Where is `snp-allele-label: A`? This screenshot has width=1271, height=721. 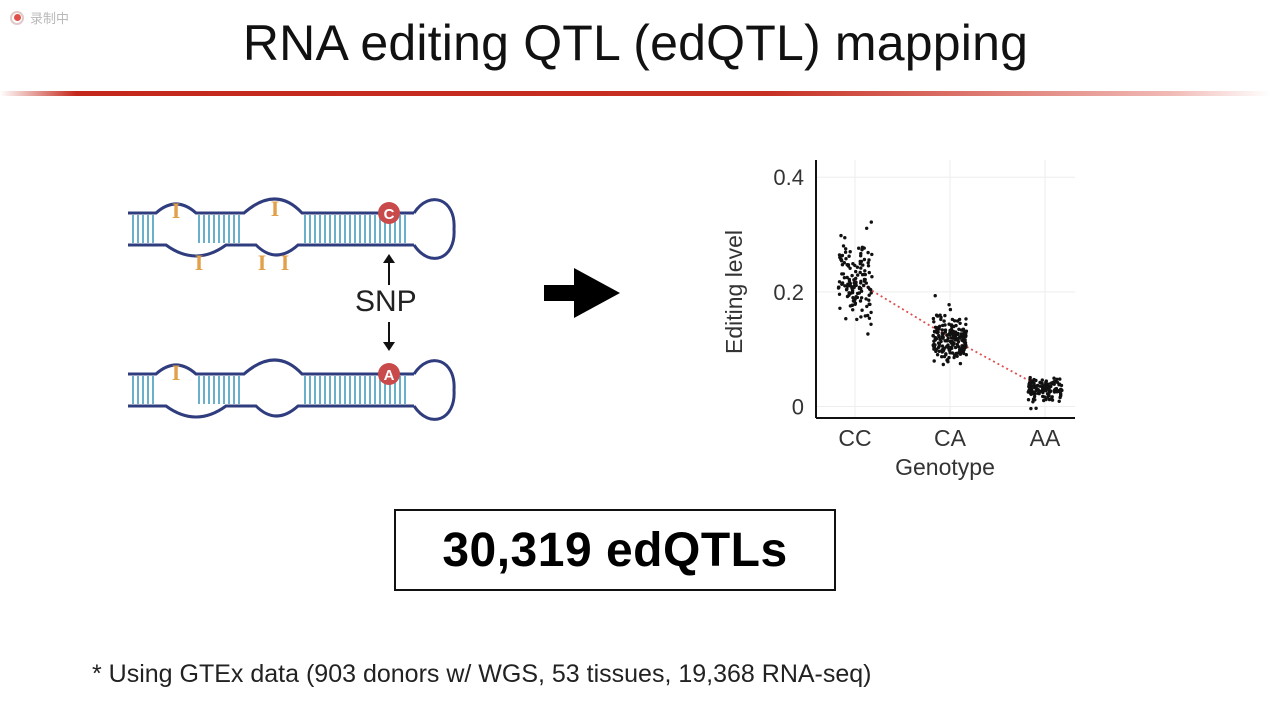
snp-allele-label: A is located at coordinates (389, 375).